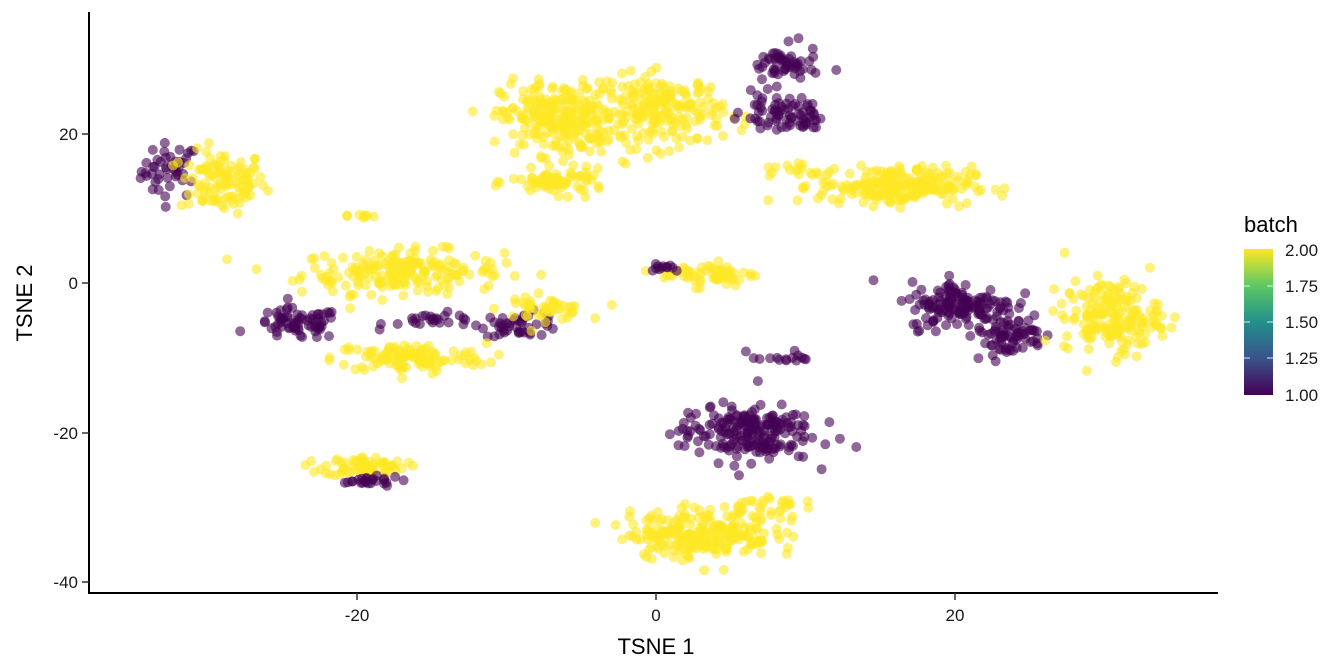 The width and height of the screenshot is (1344, 672). Describe the element at coordinates (65, 433) in the screenshot. I see `y-tick-label: -20` at that location.